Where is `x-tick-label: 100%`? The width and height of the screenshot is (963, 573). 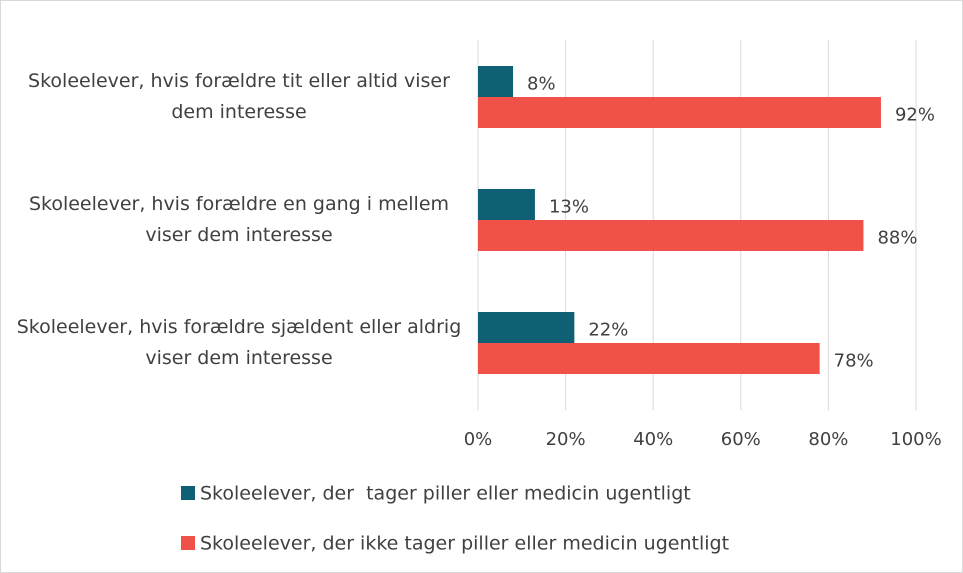
x-tick-label: 100% is located at coordinates (915, 439).